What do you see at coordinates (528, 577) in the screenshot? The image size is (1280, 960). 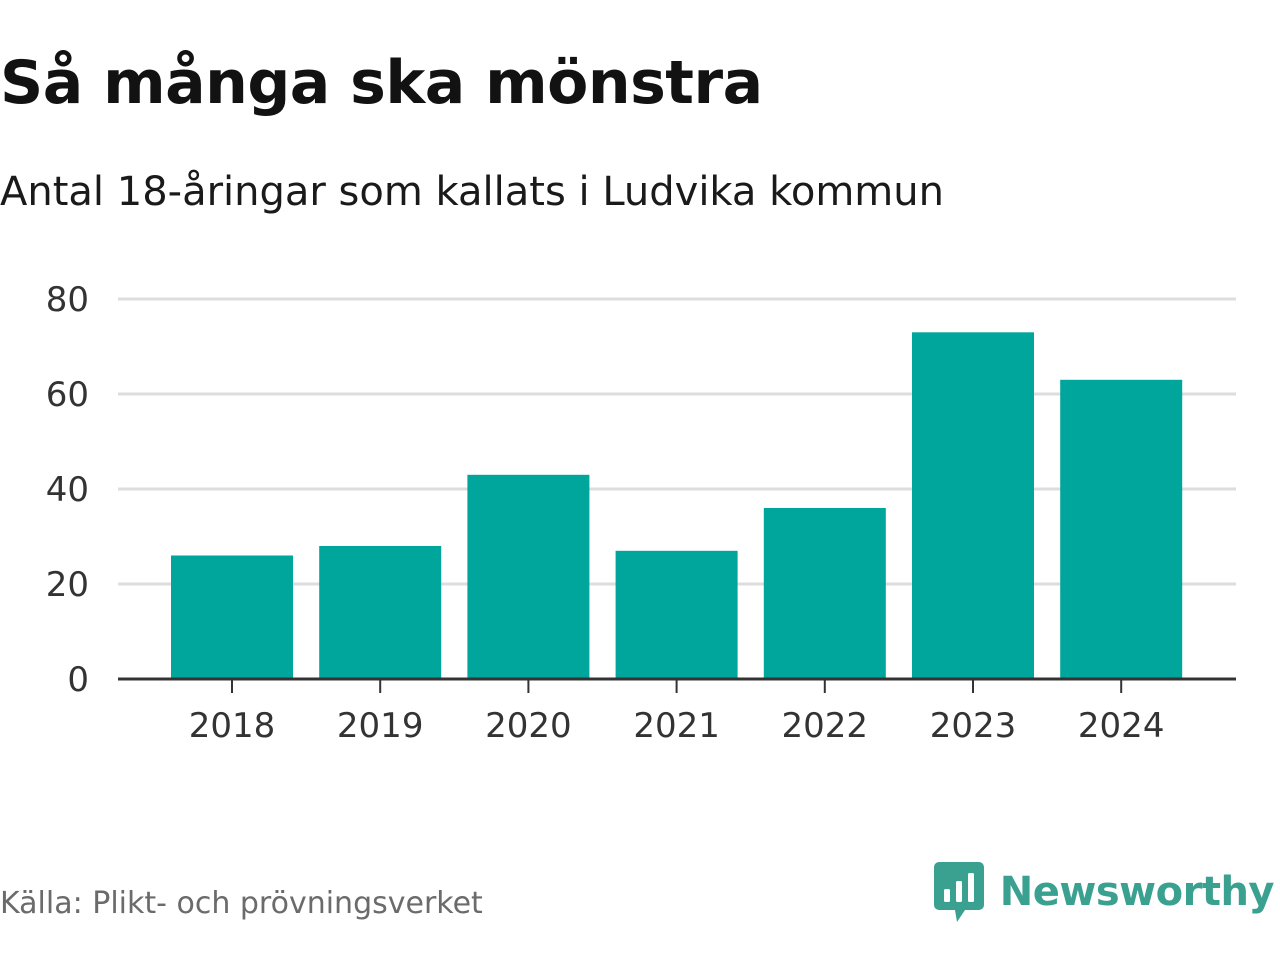 I see `bar-2020` at bounding box center [528, 577].